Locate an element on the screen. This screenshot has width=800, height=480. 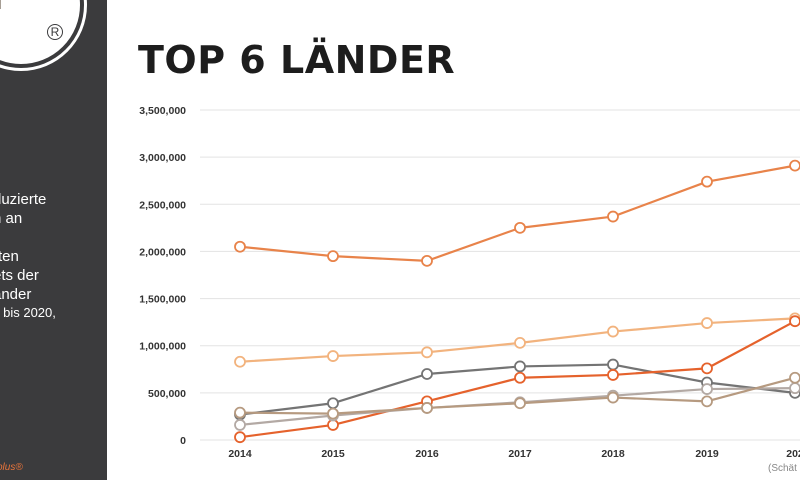
x-tick-label: 2016 is located at coordinates (427, 454).